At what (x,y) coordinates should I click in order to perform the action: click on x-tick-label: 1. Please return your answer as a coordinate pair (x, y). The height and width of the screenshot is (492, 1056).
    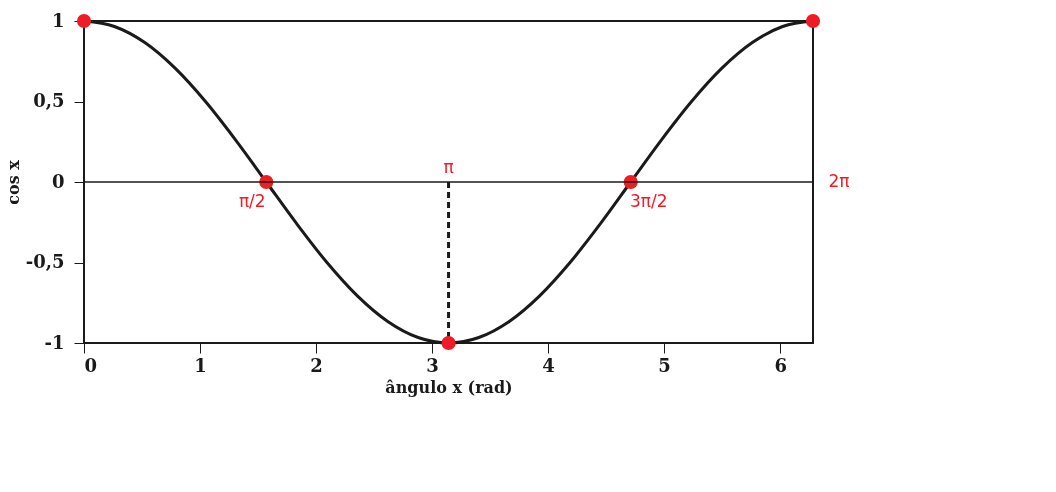
    Looking at the image, I should click on (200, 365).